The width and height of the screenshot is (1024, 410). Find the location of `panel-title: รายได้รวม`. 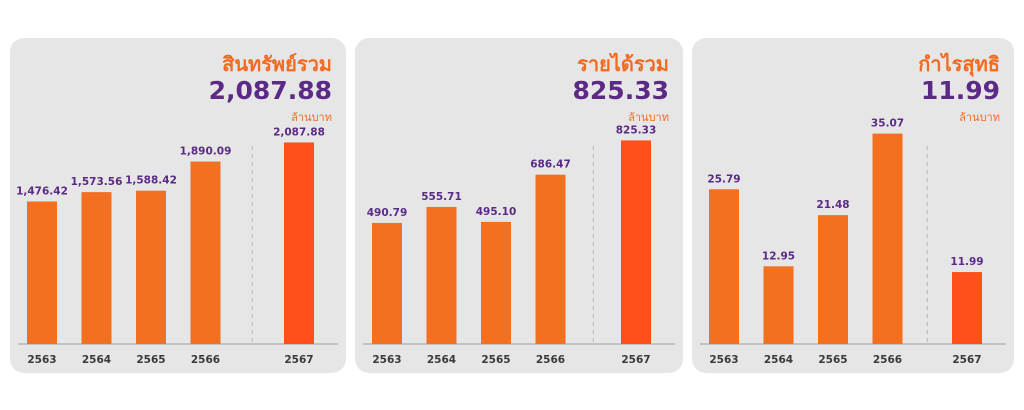

panel-title: รายได้รวม is located at coordinates (623, 64).